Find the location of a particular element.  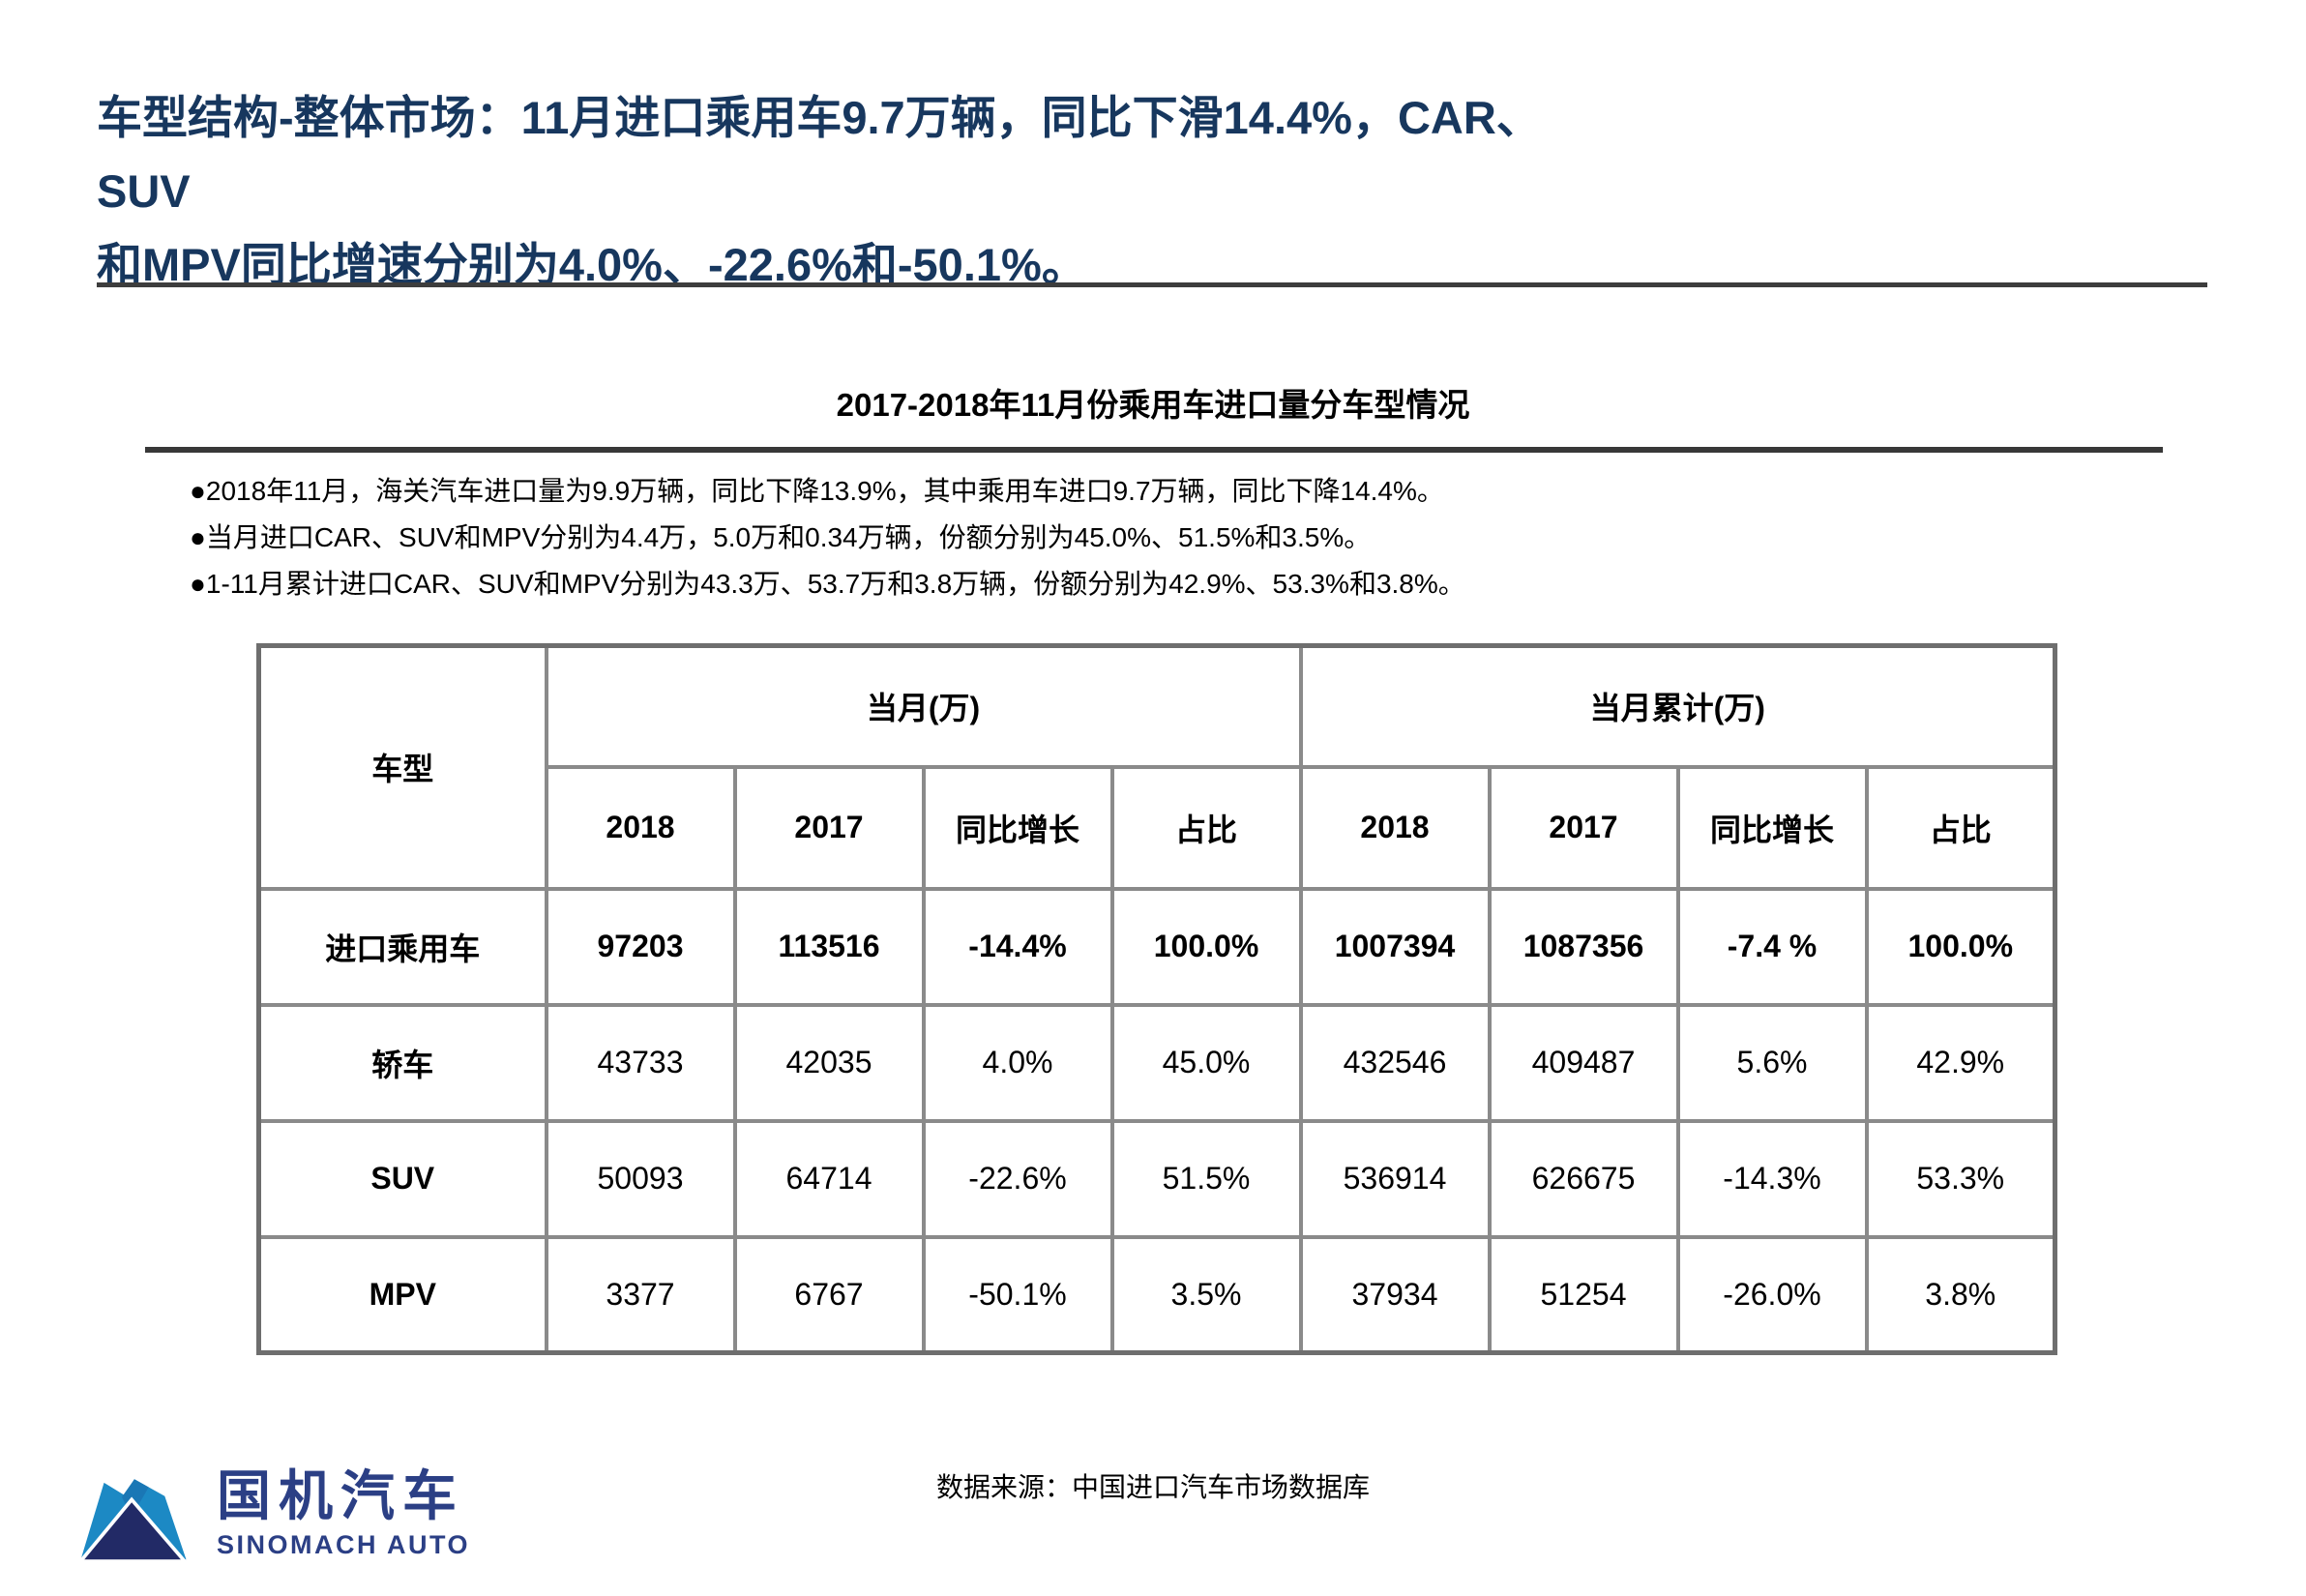

table-cell: -26.0% is located at coordinates (1772, 1294).